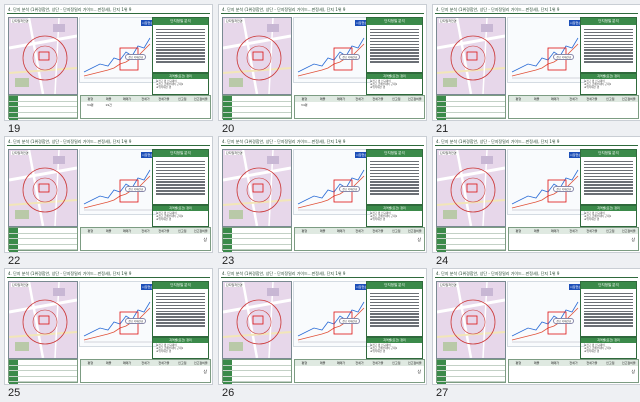 This screenshot has height=402, width=640. Describe the element at coordinates (108, 363) in the screenshot. I see `column-header: 매물` at that location.